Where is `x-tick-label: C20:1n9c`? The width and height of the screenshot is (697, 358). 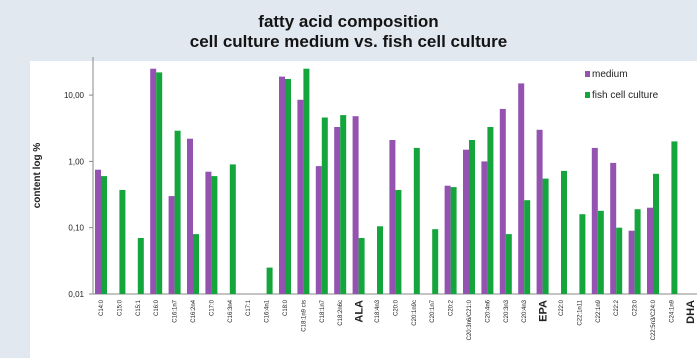
x-tick-label: C20:1n9c is located at coordinates (415, 313).